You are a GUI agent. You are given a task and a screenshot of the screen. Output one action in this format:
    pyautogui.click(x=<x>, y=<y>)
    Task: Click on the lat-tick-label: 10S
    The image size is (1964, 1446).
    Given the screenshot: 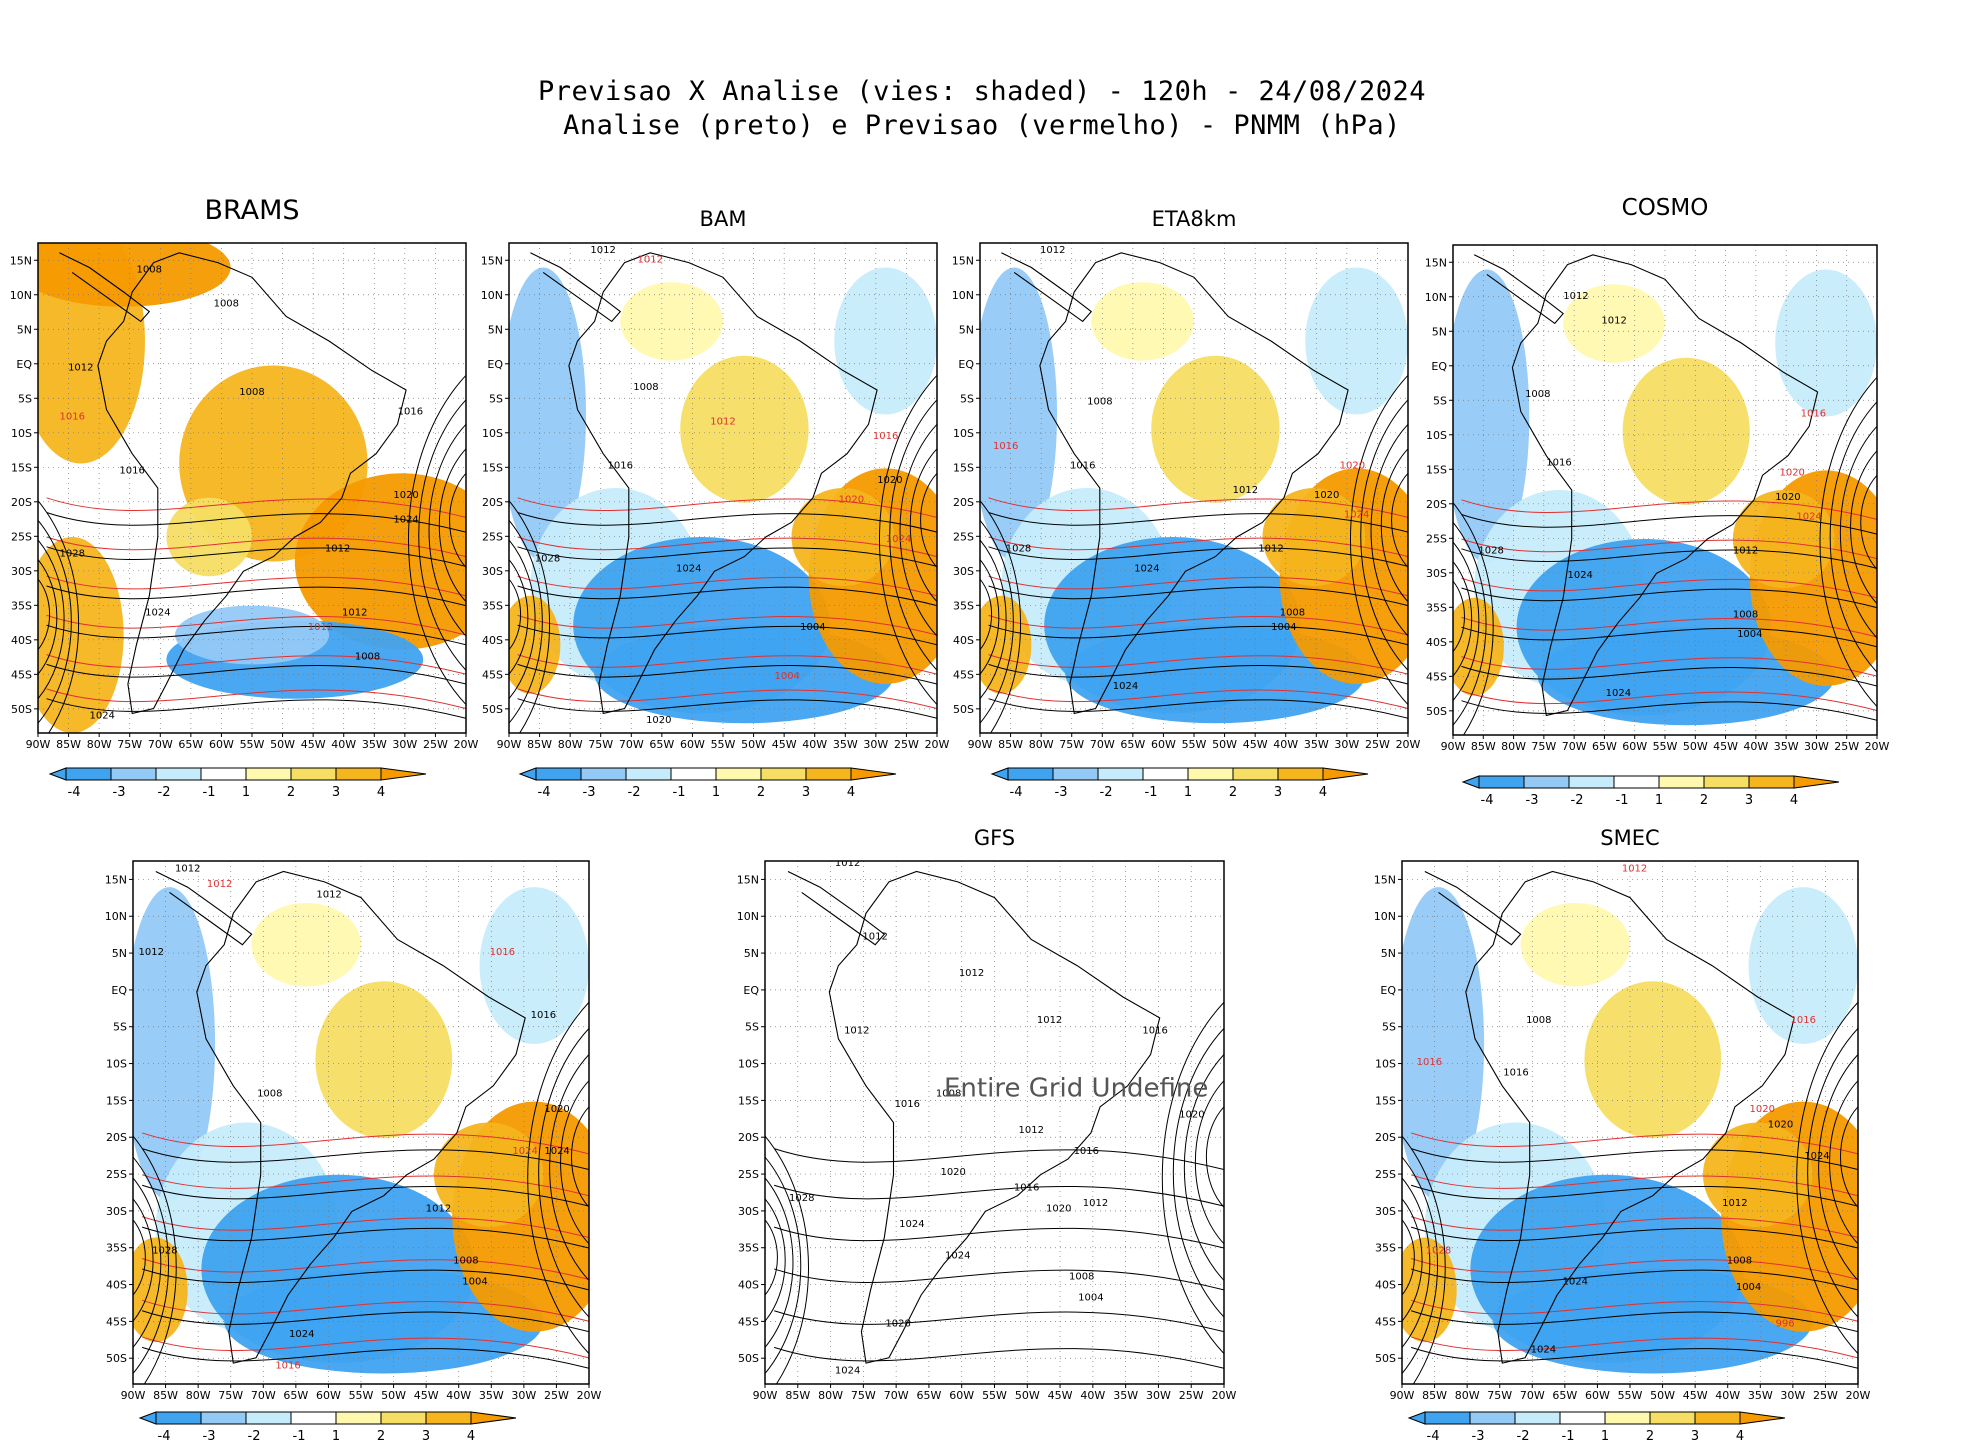 What is the action you would take?
    pyautogui.click(x=748, y=1064)
    